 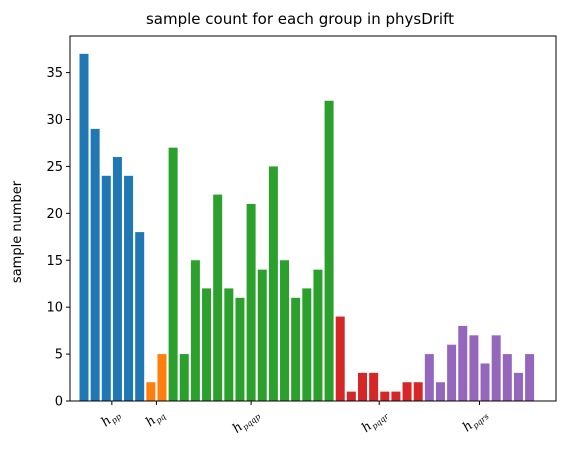 I want to click on x-axis-ticks: hpp hpq hpqqp hpqqr hpqrs, so click(x=295, y=419).